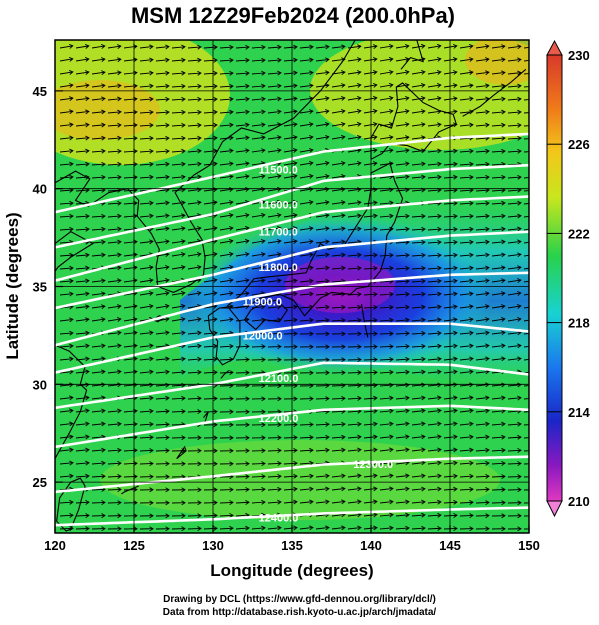 The width and height of the screenshot is (599, 625). What do you see at coordinates (278, 268) in the screenshot?
I see `contour-label: 11800.0` at bounding box center [278, 268].